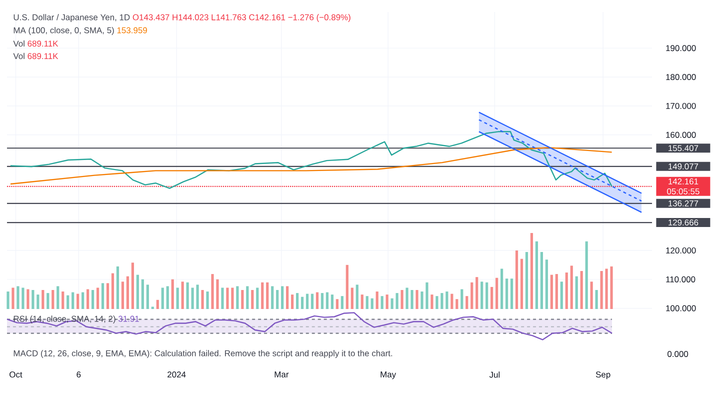 Image resolution: width=720 pixels, height=399 pixels. Describe the element at coordinates (311, 160) in the screenshot. I see `line-series` at that location.